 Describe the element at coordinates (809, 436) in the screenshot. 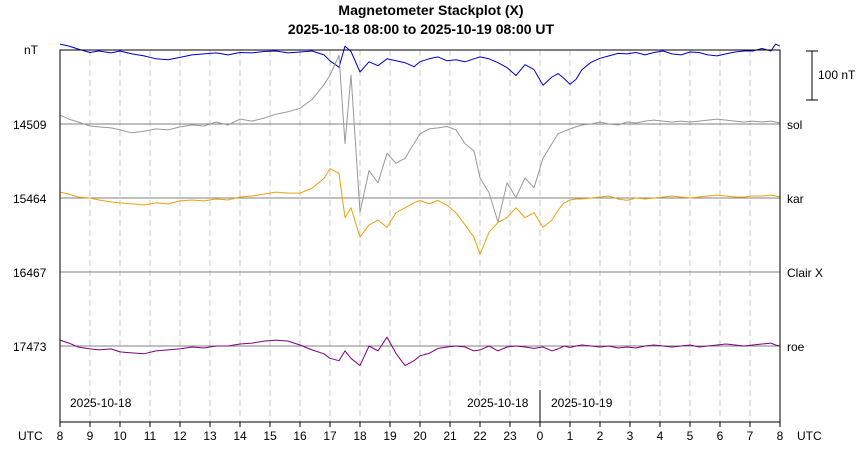

I see `x-unit-label-right: UTC` at that location.